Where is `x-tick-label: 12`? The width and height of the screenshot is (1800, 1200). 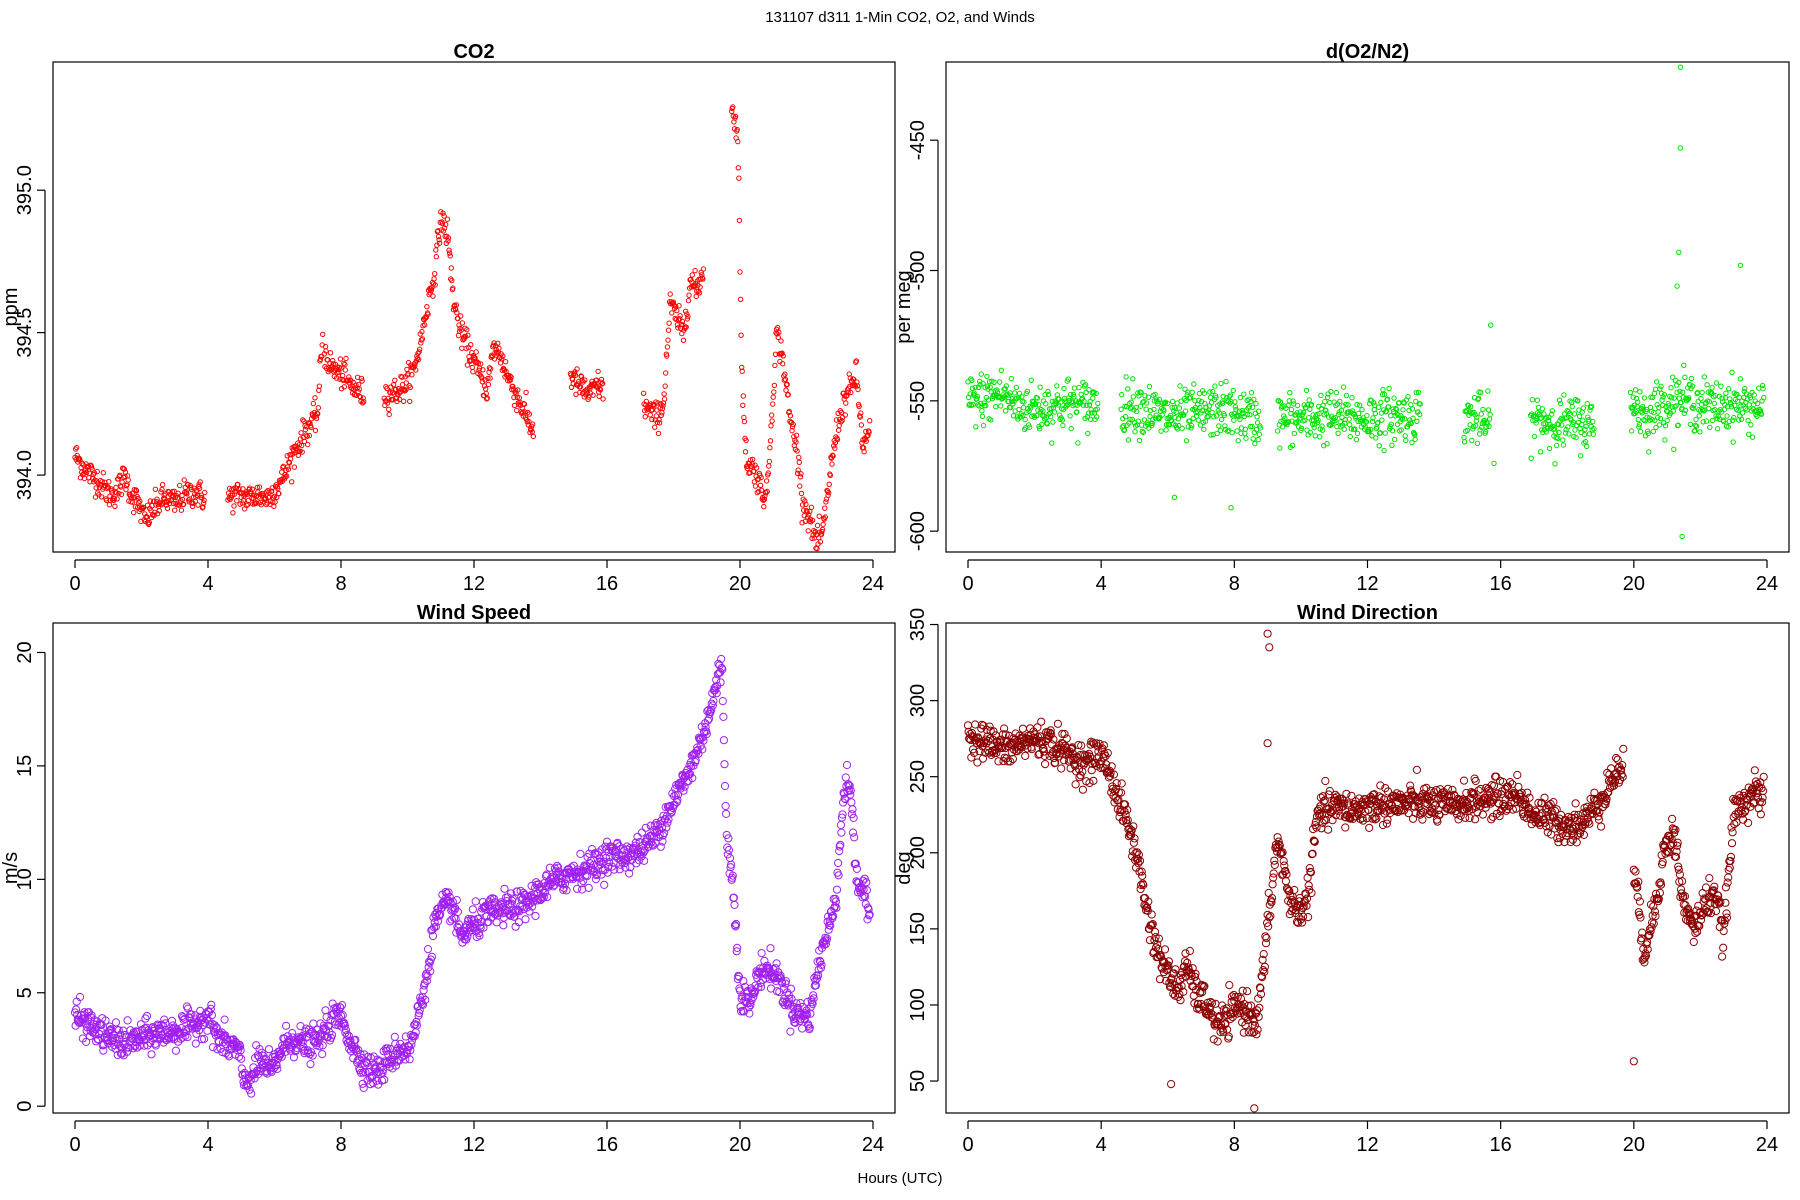 x-tick-label: 12 is located at coordinates (1367, 1145).